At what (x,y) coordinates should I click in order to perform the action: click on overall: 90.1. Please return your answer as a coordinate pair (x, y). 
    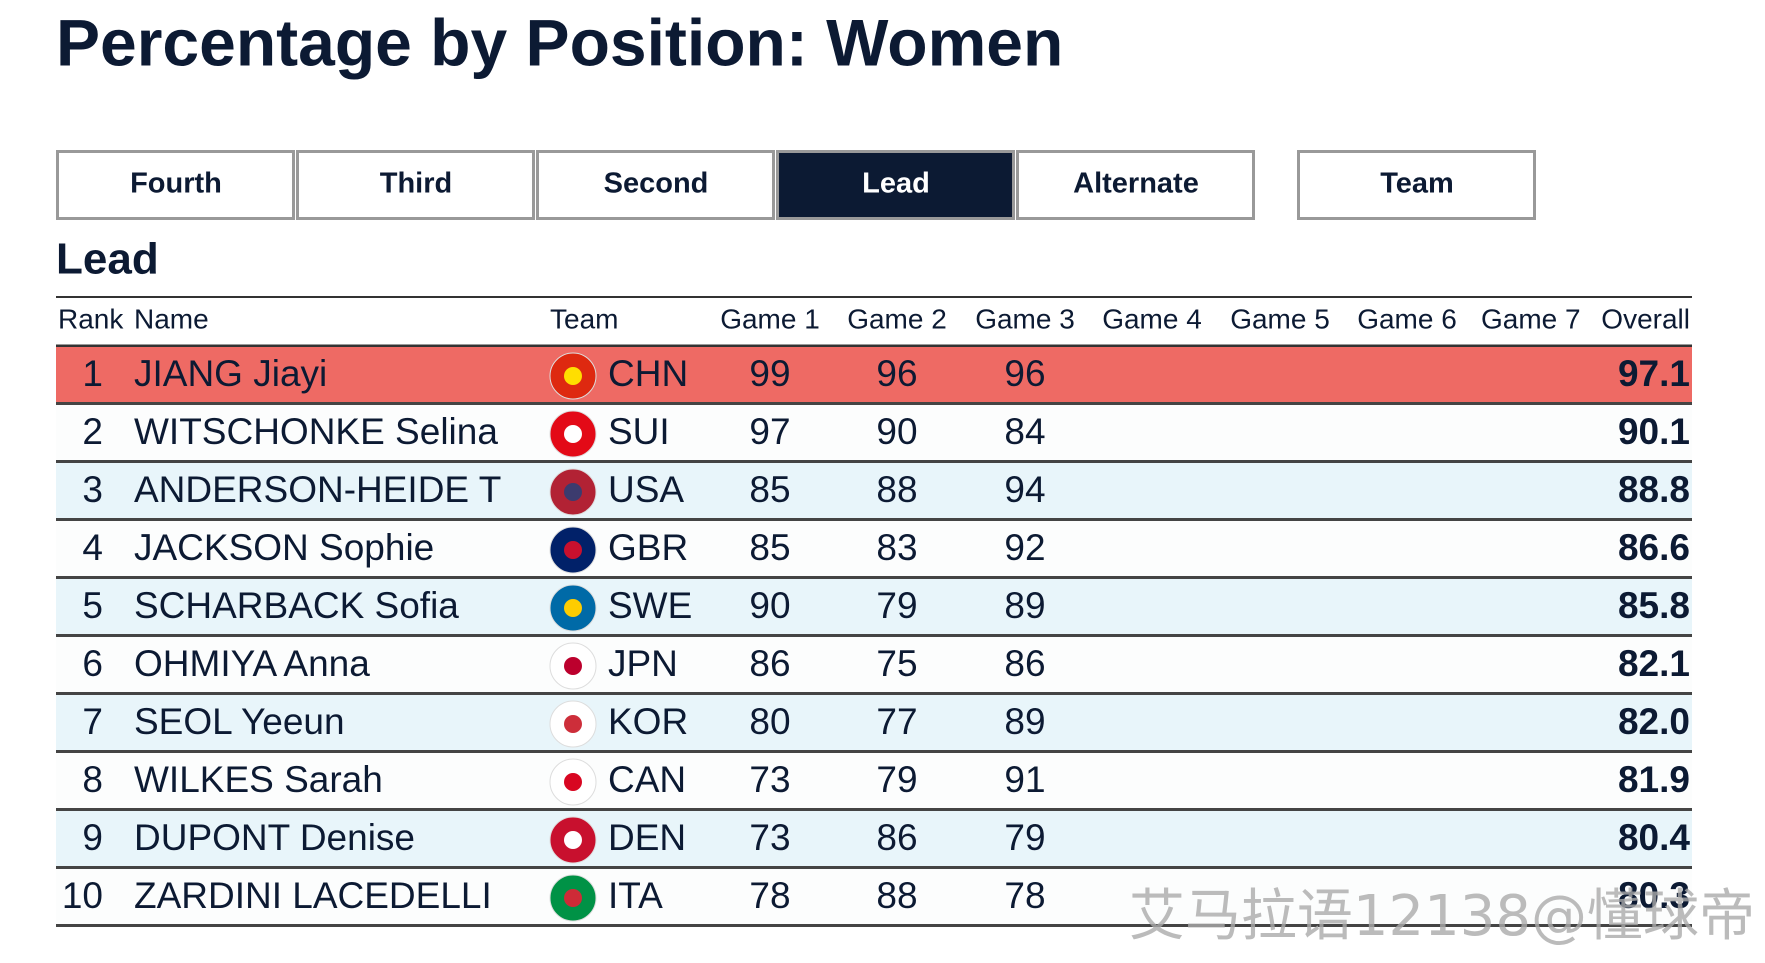
    Looking at the image, I should click on (1654, 431).